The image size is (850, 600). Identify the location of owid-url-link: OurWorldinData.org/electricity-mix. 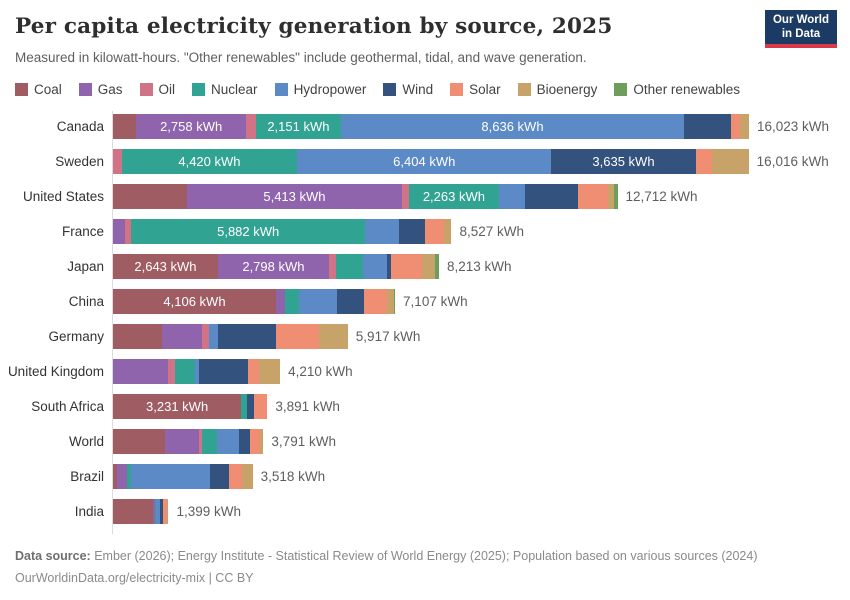
(110, 577).